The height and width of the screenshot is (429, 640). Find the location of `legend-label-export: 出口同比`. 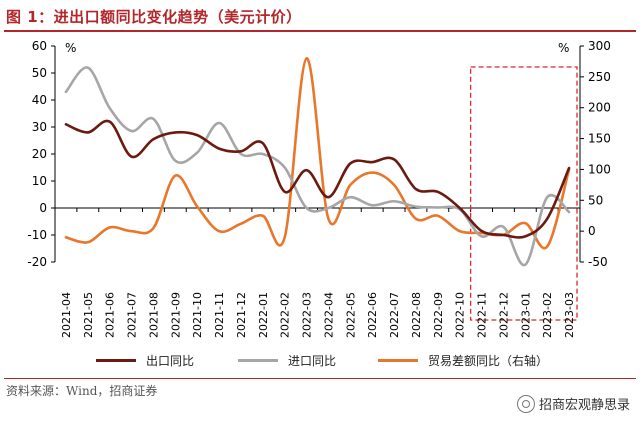

legend-label-export: 出口同比 is located at coordinates (170, 361).